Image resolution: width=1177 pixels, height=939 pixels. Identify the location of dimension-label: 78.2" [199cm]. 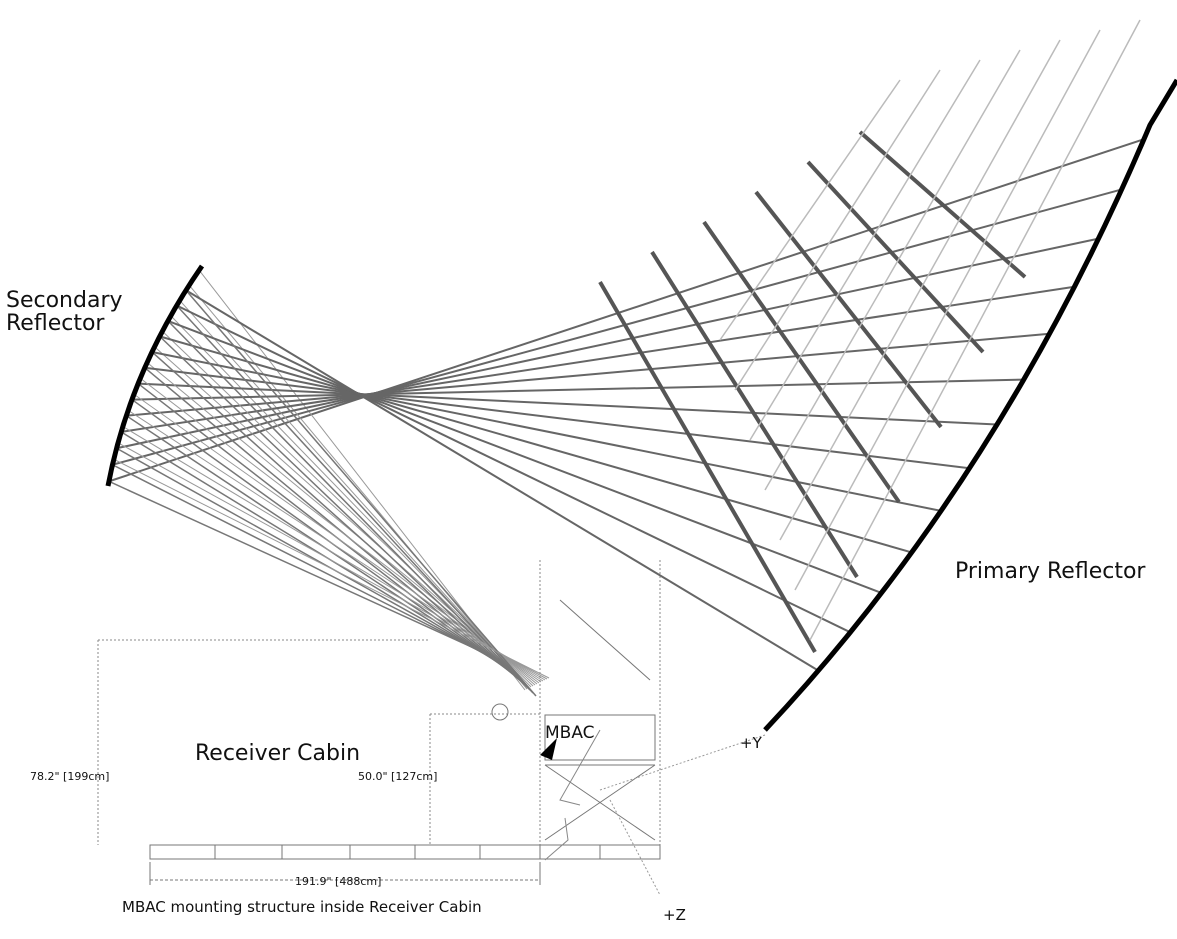
(69, 776).